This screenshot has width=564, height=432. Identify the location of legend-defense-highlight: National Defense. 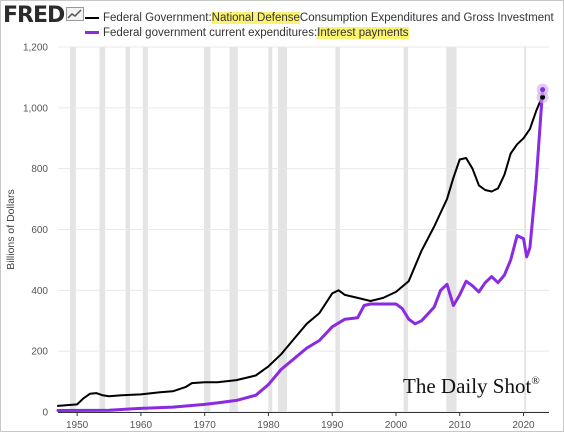
(255, 17).